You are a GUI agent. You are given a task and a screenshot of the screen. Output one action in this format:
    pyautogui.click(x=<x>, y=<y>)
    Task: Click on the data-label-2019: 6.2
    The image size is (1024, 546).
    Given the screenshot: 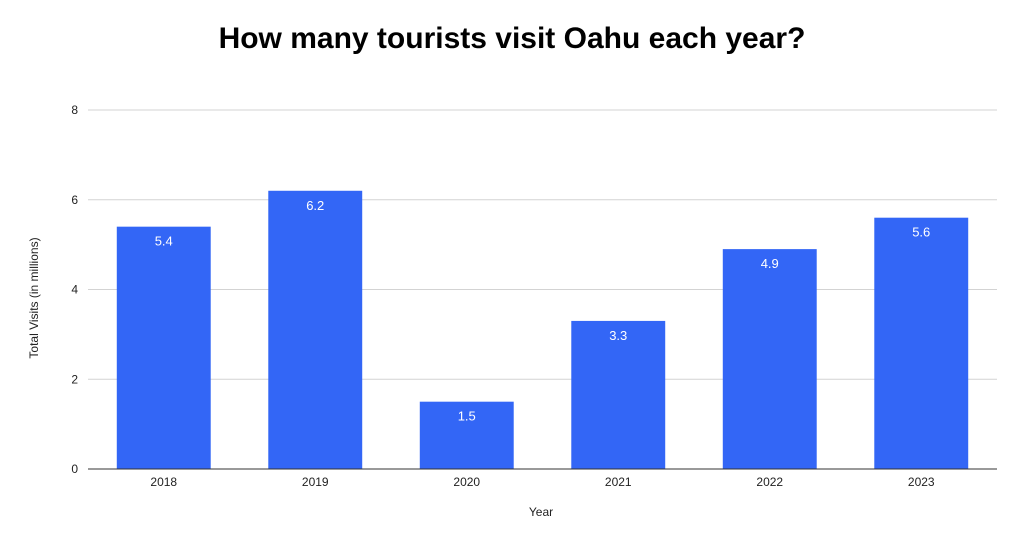 What is the action you would take?
    pyautogui.click(x=315, y=205)
    